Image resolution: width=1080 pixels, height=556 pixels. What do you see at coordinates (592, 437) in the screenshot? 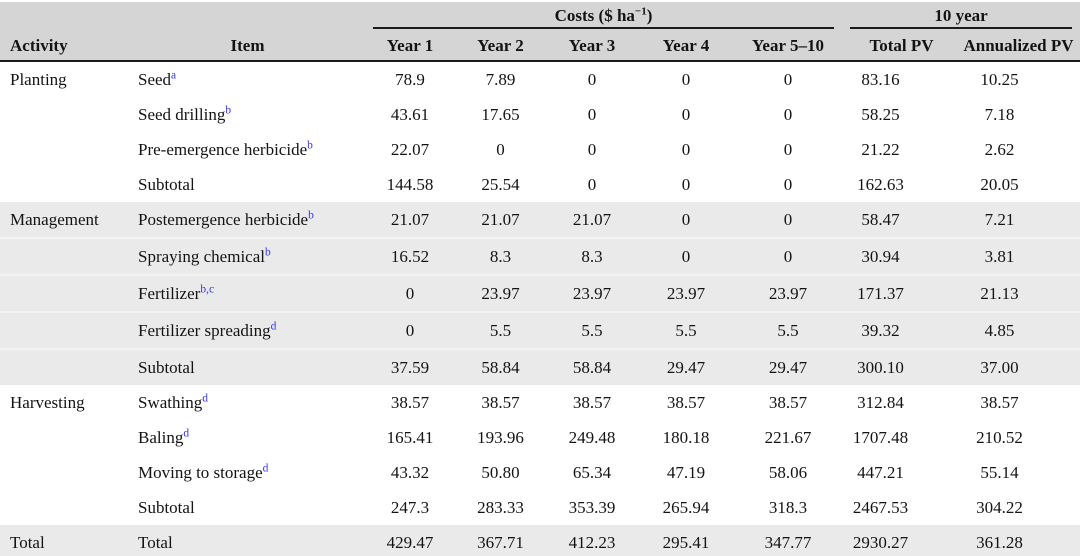
I see `value-cell: 249.48` at bounding box center [592, 437].